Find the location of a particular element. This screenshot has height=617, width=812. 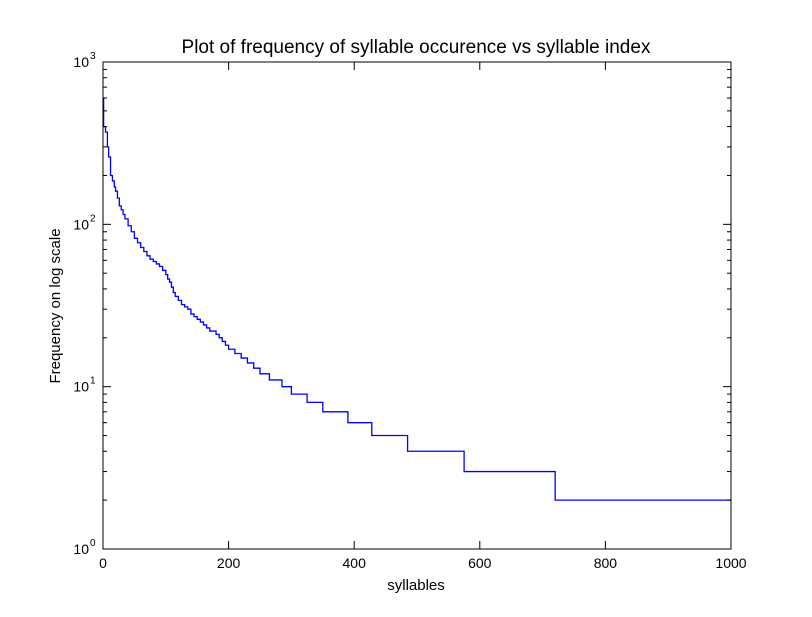

y-tick-exponent: 3 is located at coordinates (93, 56).